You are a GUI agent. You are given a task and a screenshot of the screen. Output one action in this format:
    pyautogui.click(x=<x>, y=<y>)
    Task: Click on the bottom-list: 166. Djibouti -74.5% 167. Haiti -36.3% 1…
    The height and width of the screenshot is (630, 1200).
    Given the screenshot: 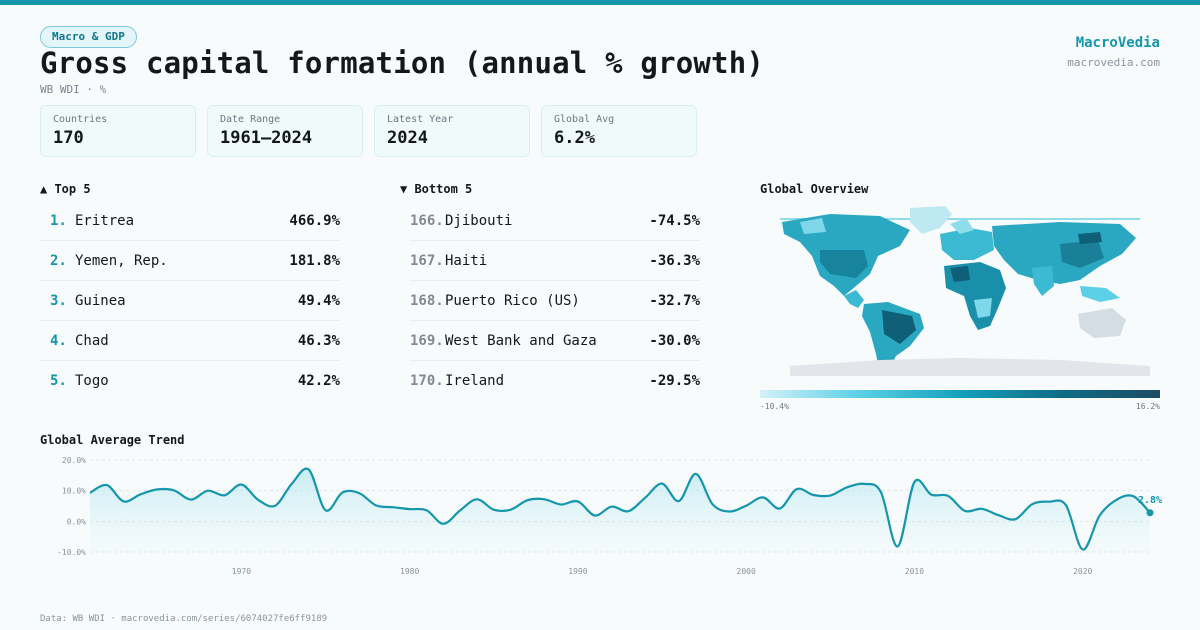 What is the action you would take?
    pyautogui.click(x=555, y=301)
    